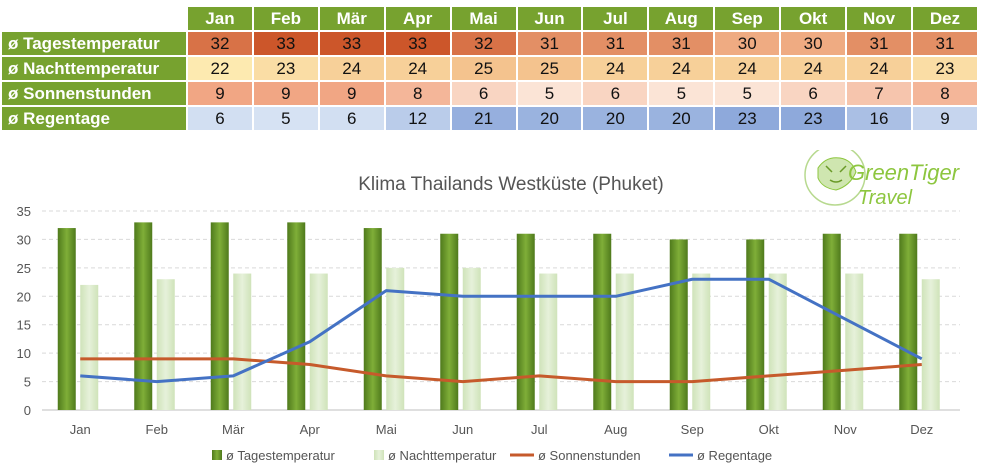 The height and width of the screenshot is (473, 981). Describe the element at coordinates (94, 93) in the screenshot. I see `row-label: ø Sonnenstunden` at that location.